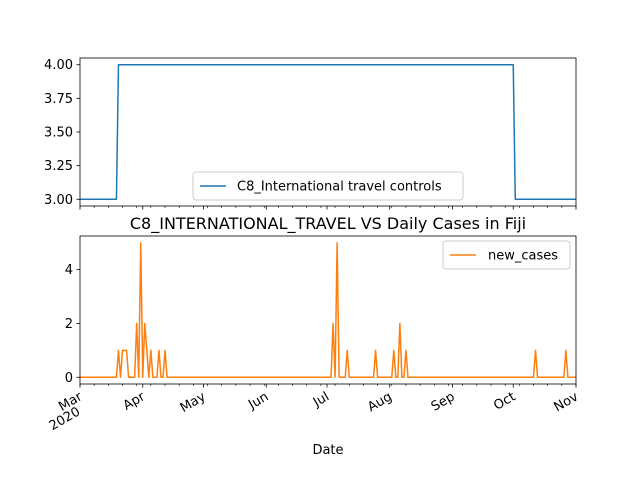 The height and width of the screenshot is (484, 640). I want to click on y-tick-label: 3.75, so click(58, 99).